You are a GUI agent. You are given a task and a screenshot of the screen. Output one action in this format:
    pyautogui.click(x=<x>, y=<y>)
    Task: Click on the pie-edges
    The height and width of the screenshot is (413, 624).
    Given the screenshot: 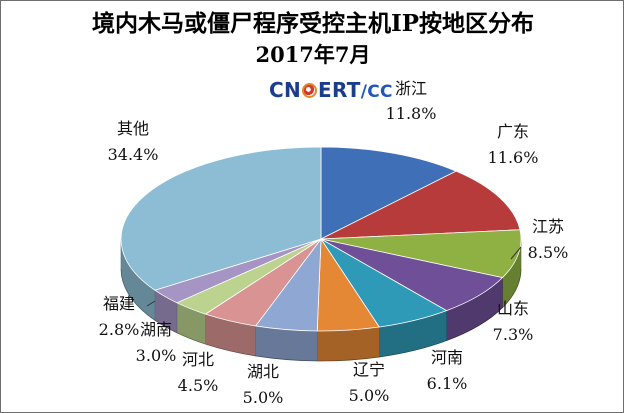 What is the action you would take?
    pyautogui.click(x=321, y=315)
    